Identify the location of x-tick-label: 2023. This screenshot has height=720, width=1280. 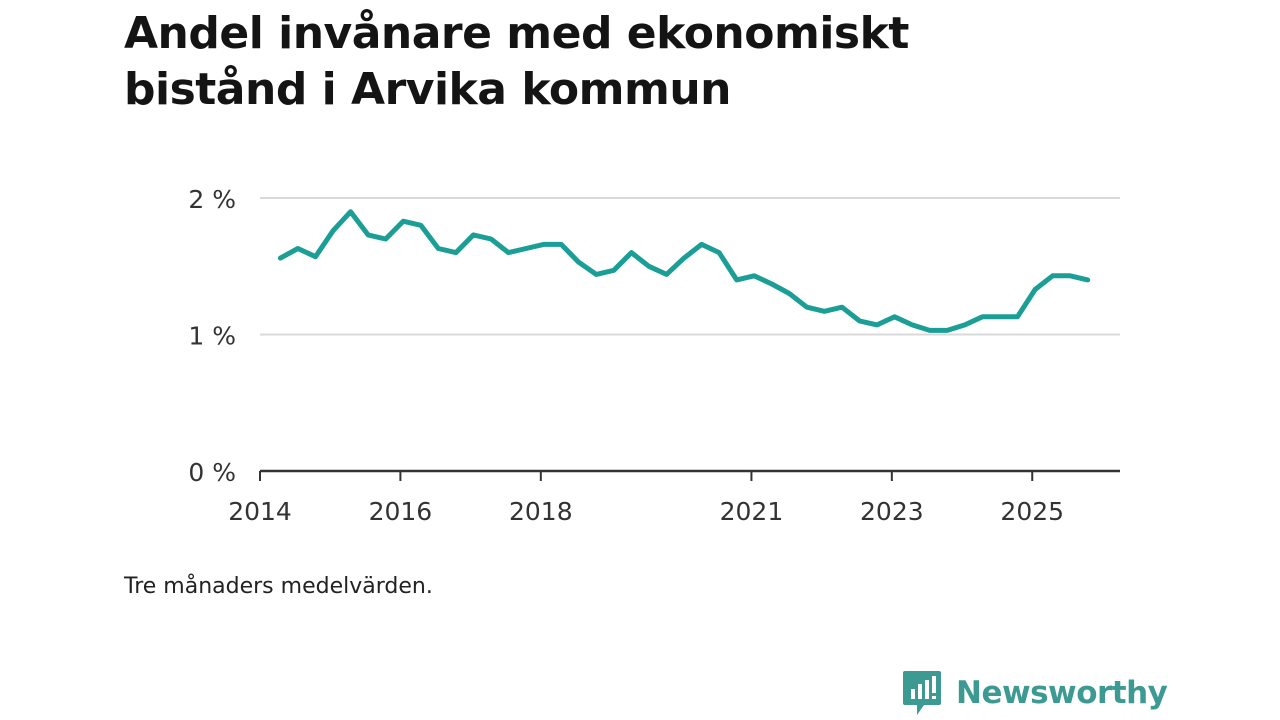
(892, 511).